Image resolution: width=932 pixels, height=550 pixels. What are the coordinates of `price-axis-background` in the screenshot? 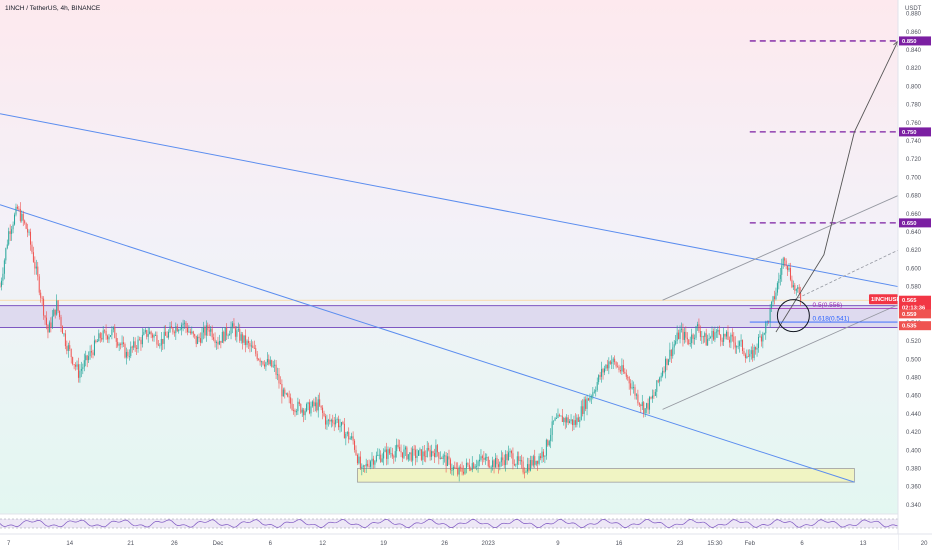 It's located at (915, 275).